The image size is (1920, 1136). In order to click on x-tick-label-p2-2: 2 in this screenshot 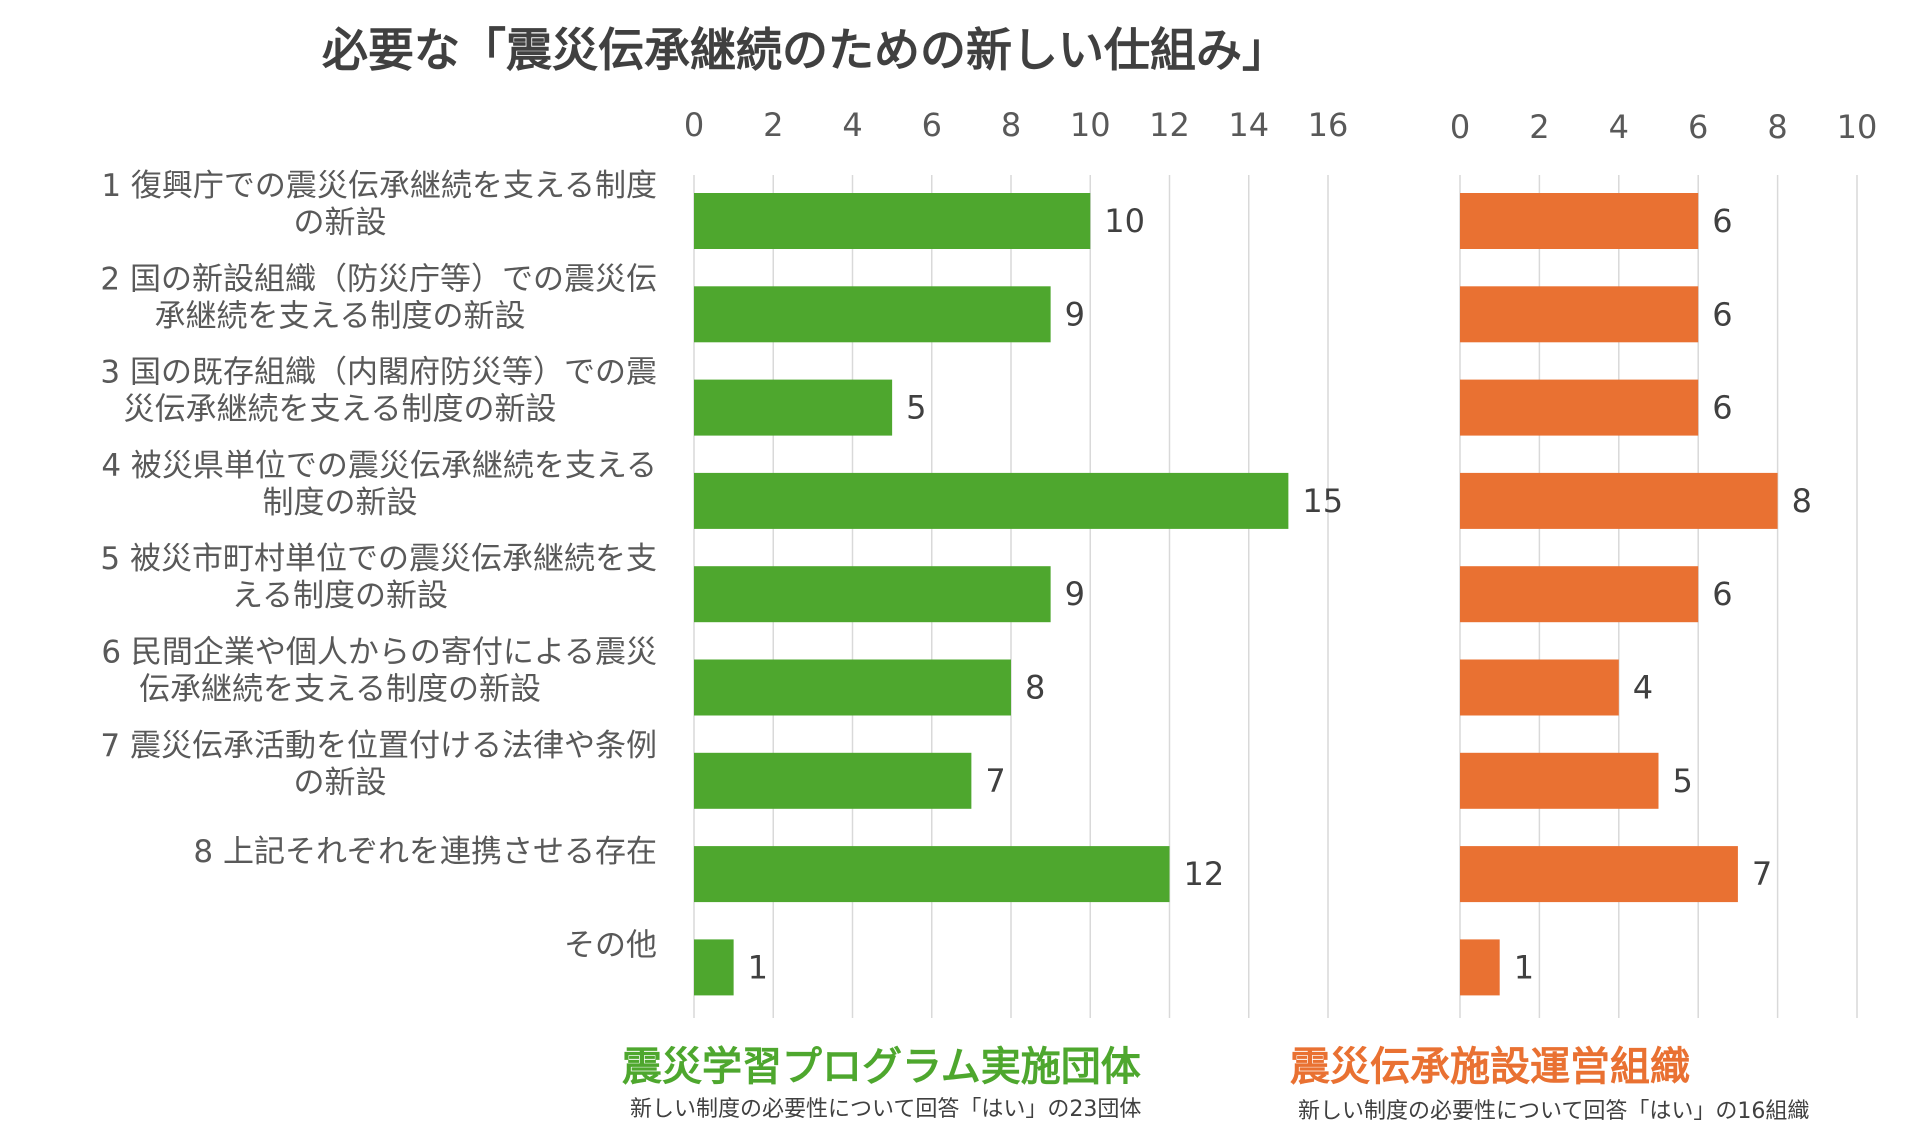, I will do `click(1539, 127)`.